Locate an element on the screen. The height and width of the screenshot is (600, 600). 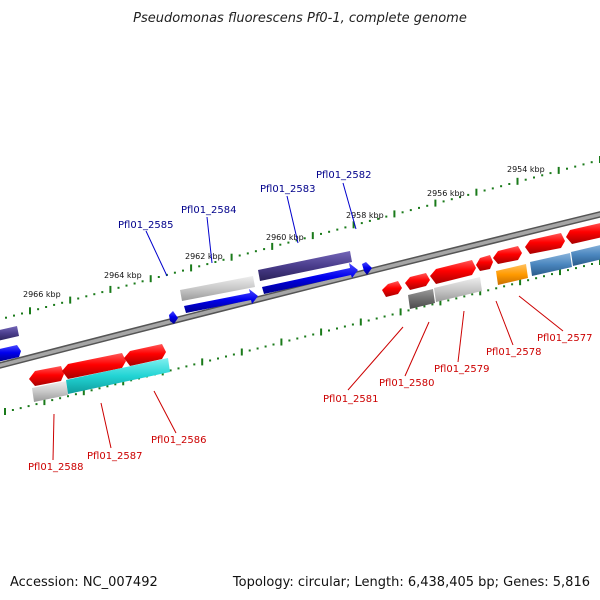
gene-label-pfl01-2580: Pfl01_2580 is located at coordinates (407, 383).